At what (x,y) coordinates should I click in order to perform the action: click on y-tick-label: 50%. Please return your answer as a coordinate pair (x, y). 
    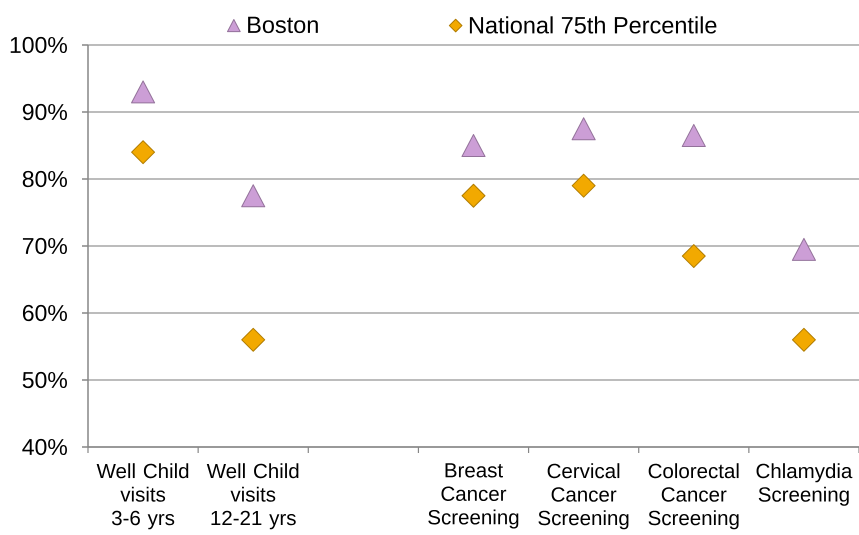
    Looking at the image, I should click on (44, 380).